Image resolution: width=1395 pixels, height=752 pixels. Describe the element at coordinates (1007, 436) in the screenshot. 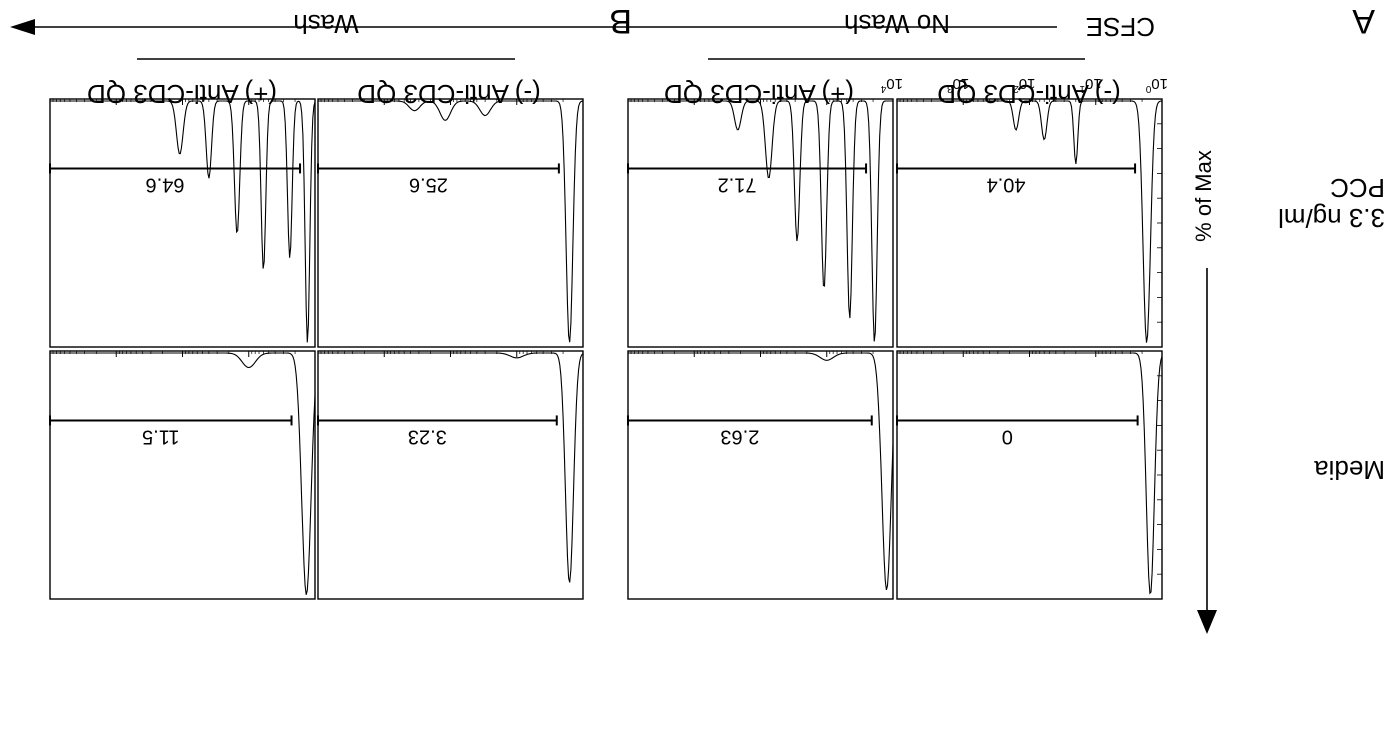

I see `gate-percent-label: 0` at that location.